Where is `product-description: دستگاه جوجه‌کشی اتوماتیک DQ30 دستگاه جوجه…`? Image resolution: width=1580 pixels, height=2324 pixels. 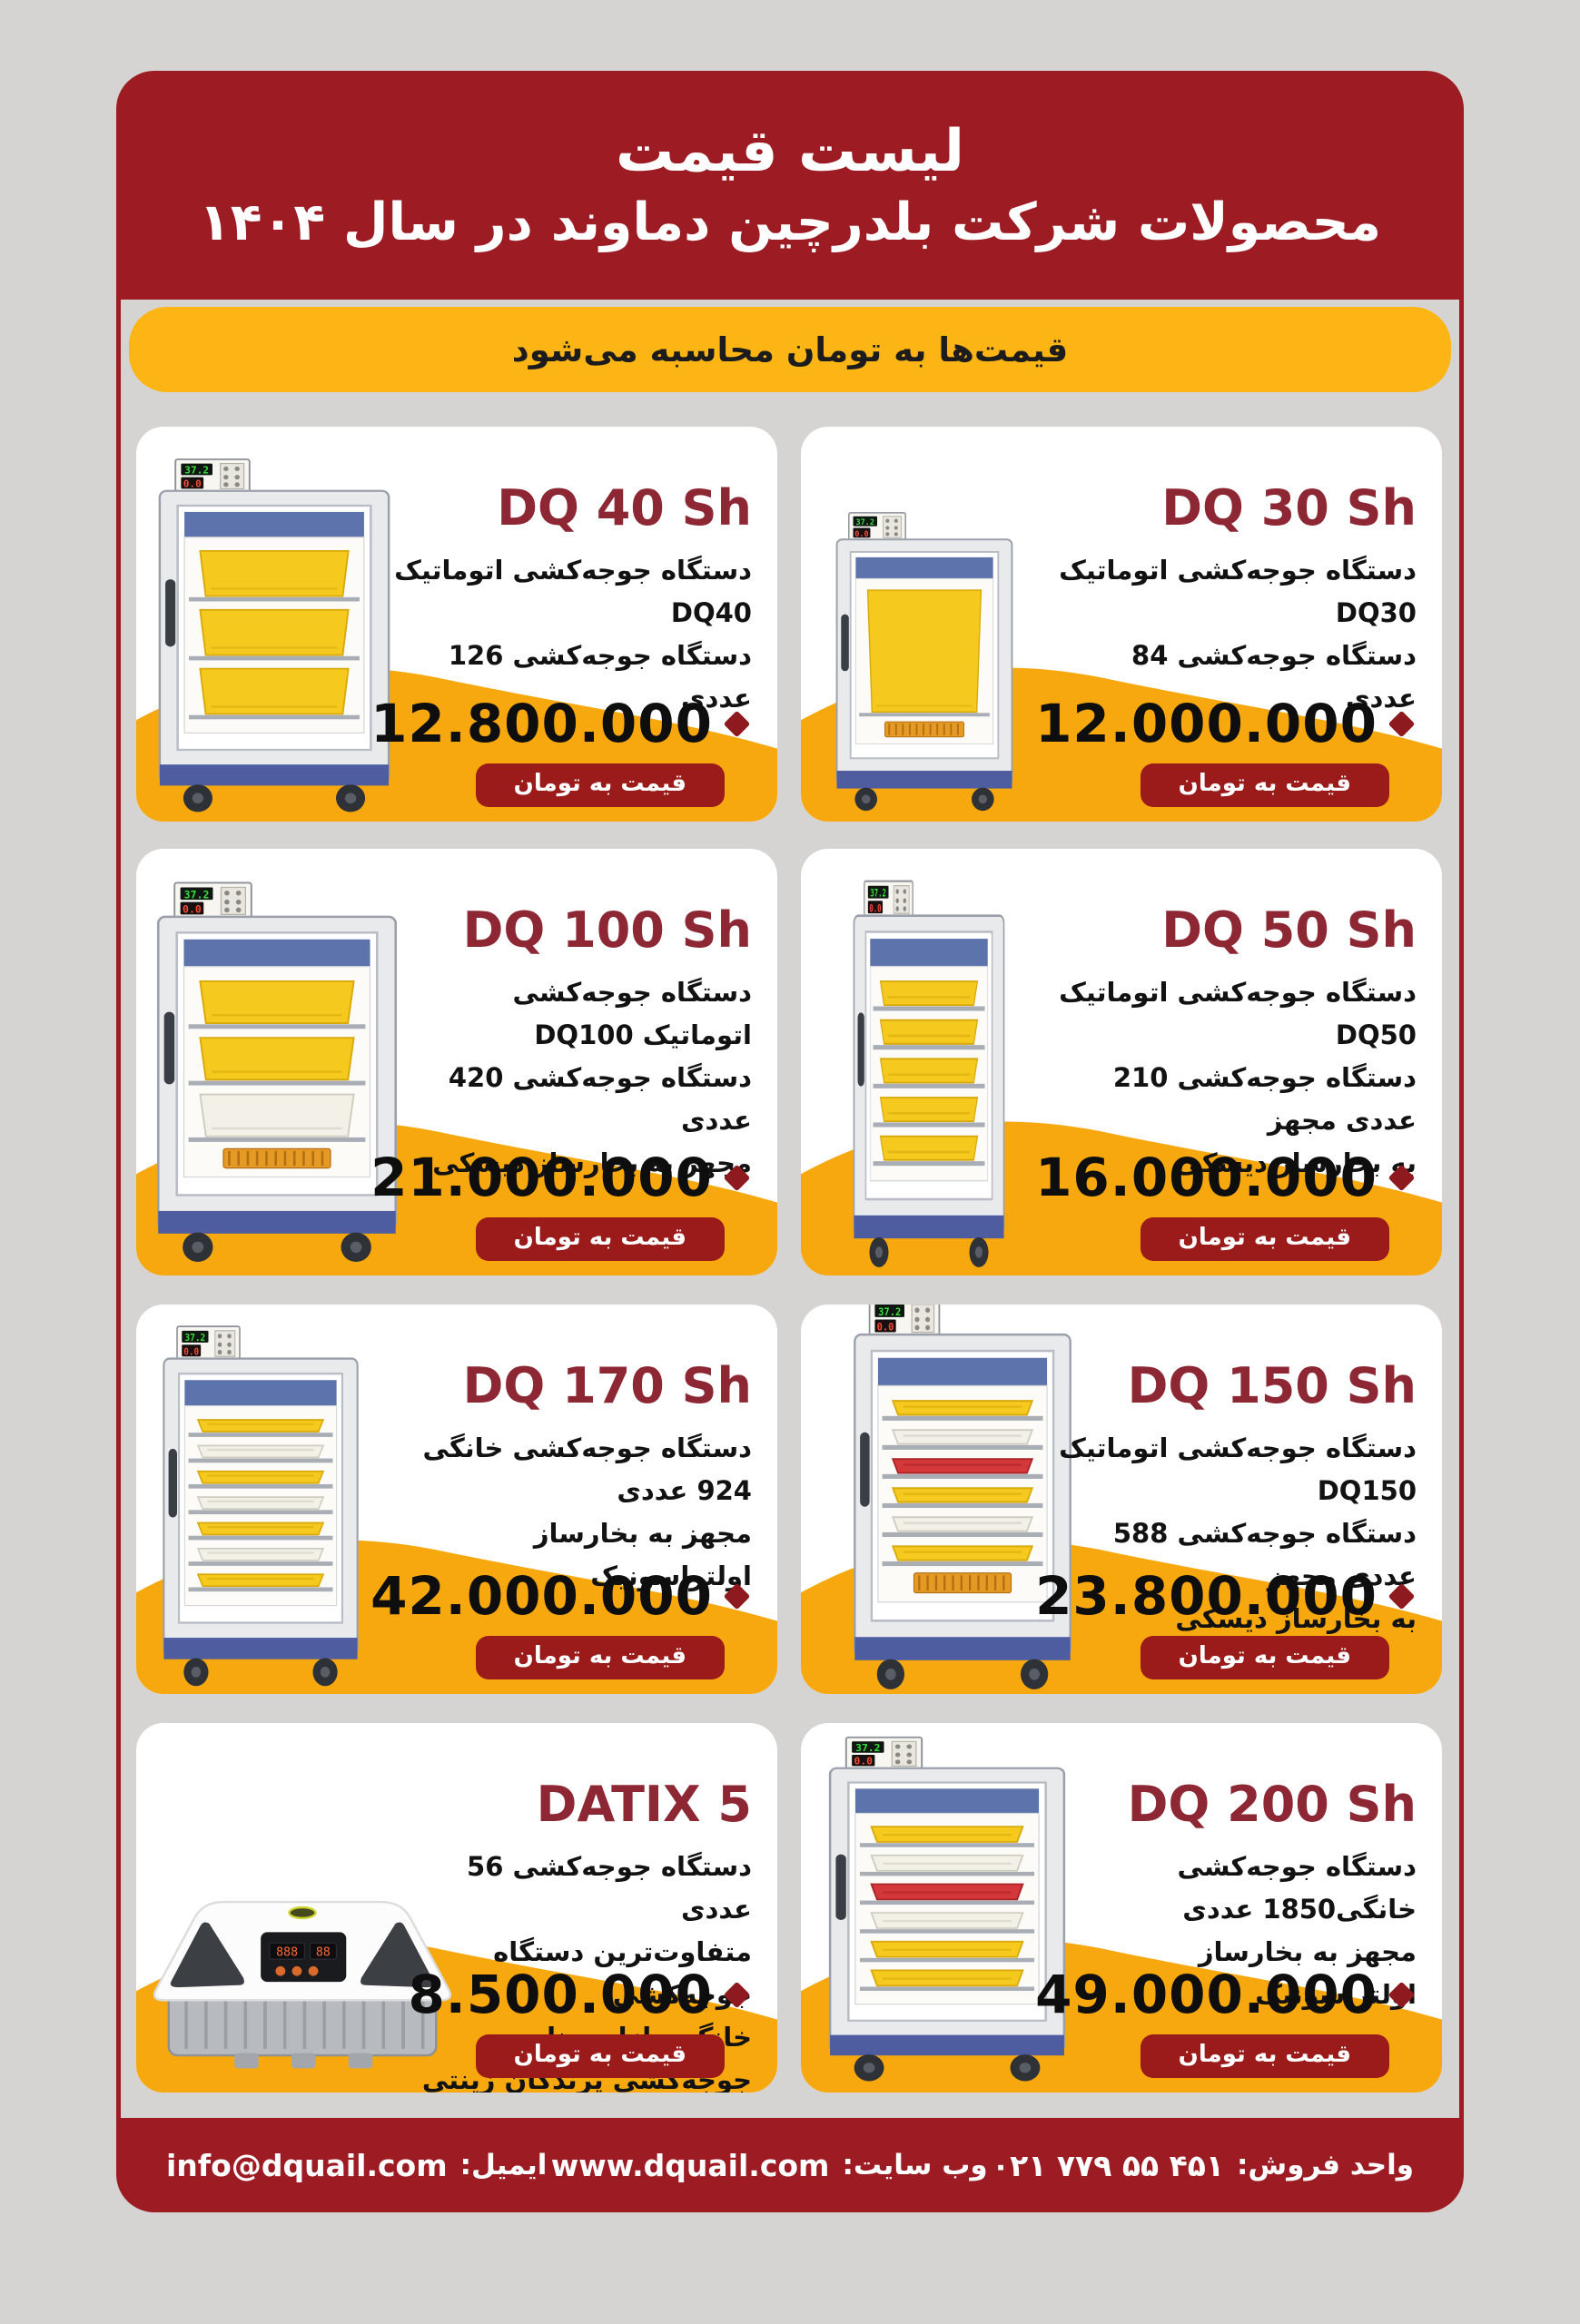
product-description: دستگاه جوجه‌کشی اتوماتیک DQ30 دستگاه جوجه… is located at coordinates (1237, 634).